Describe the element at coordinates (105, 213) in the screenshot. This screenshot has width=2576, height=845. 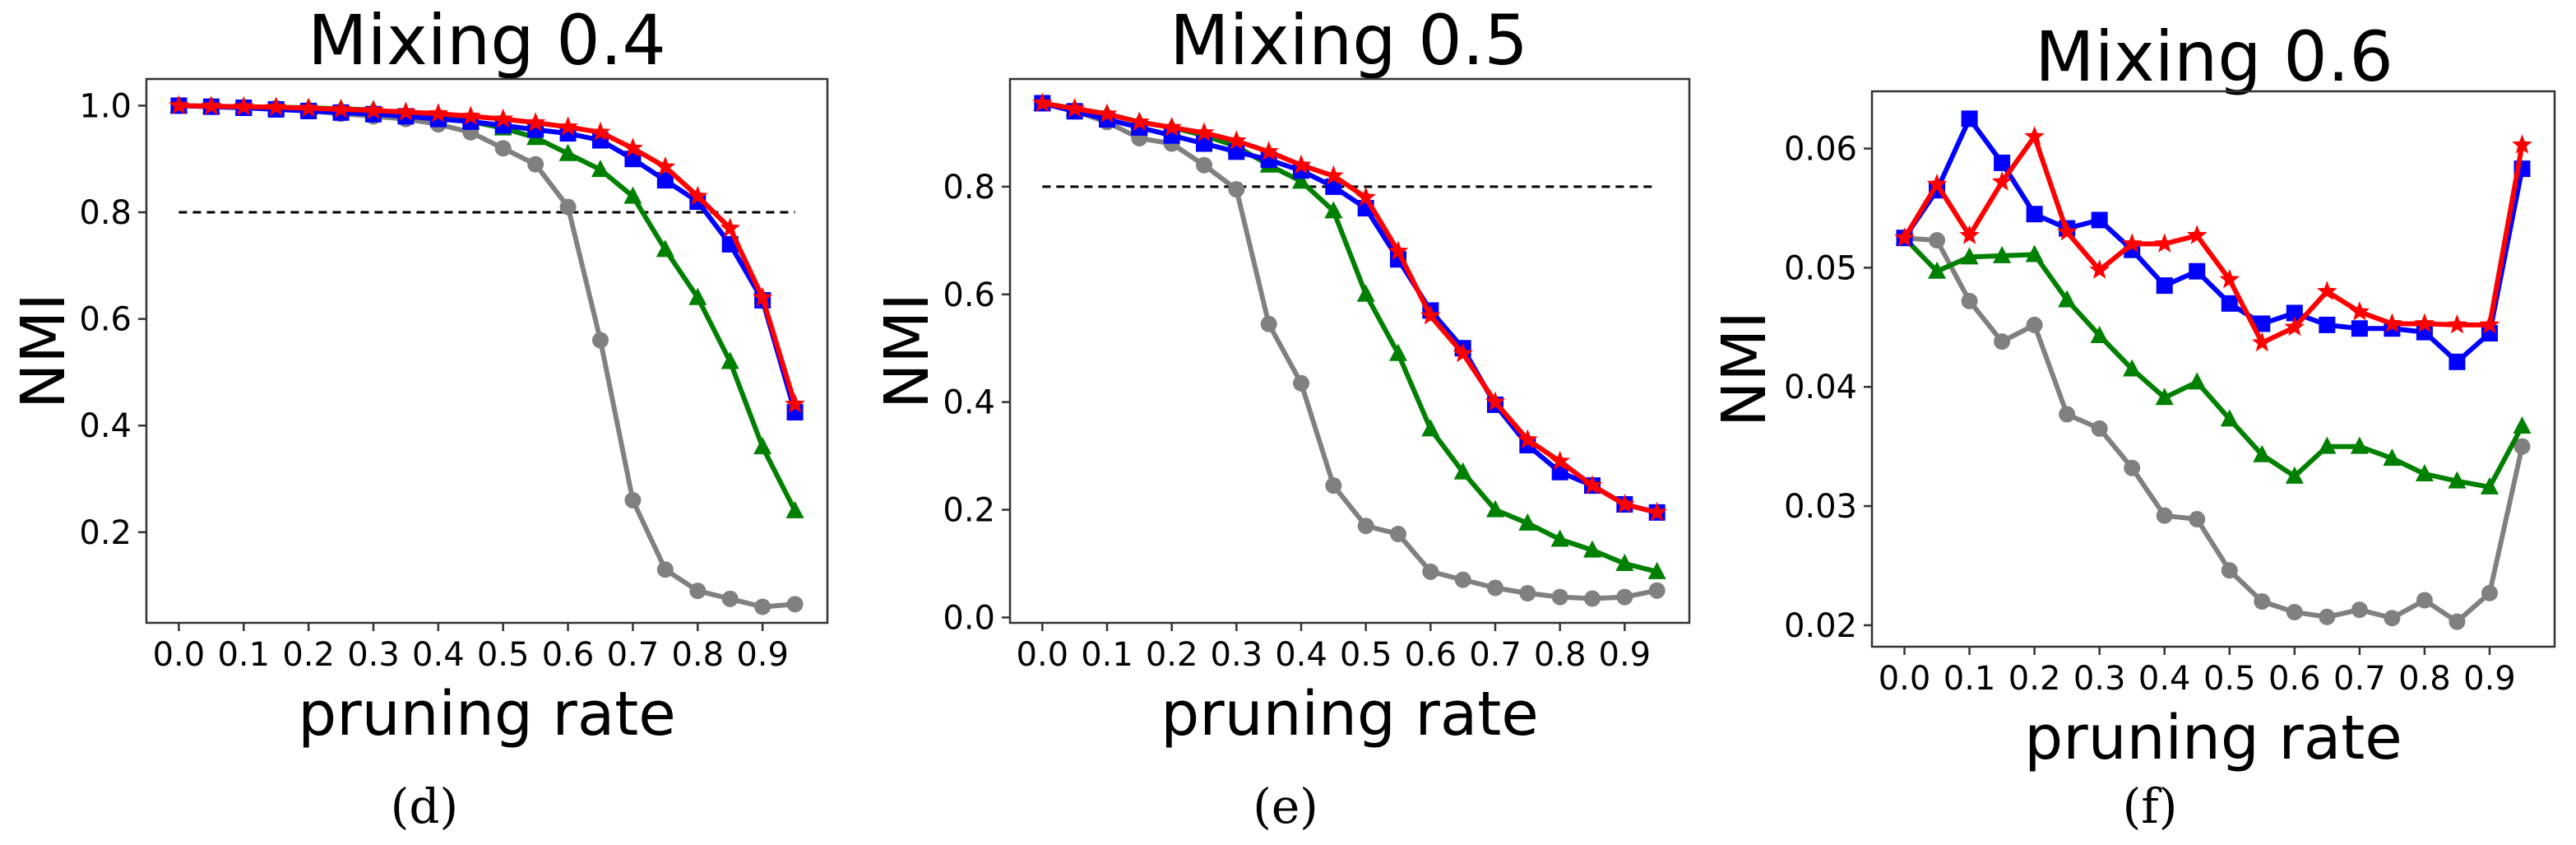
I see `y-tick-label: 0.8` at that location.